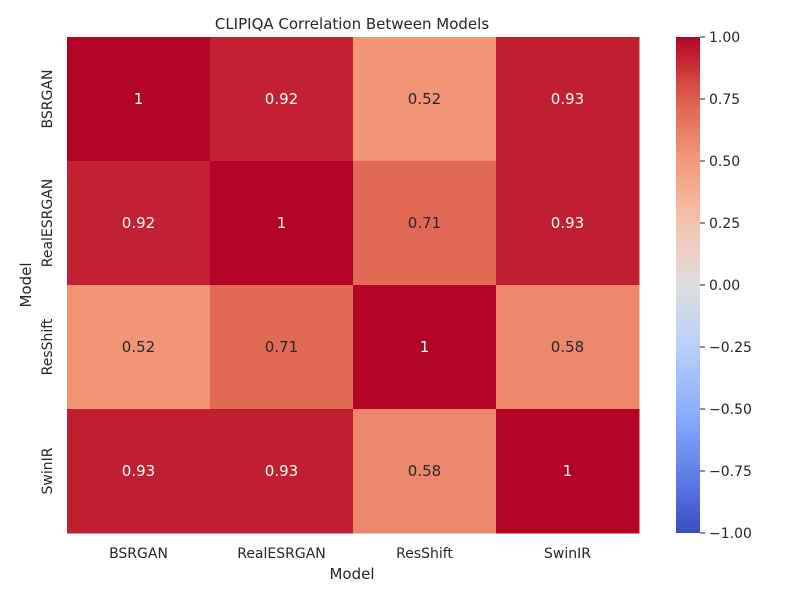 This screenshot has width=800, height=604. I want to click on colorbar-gradient, so click(688, 285).